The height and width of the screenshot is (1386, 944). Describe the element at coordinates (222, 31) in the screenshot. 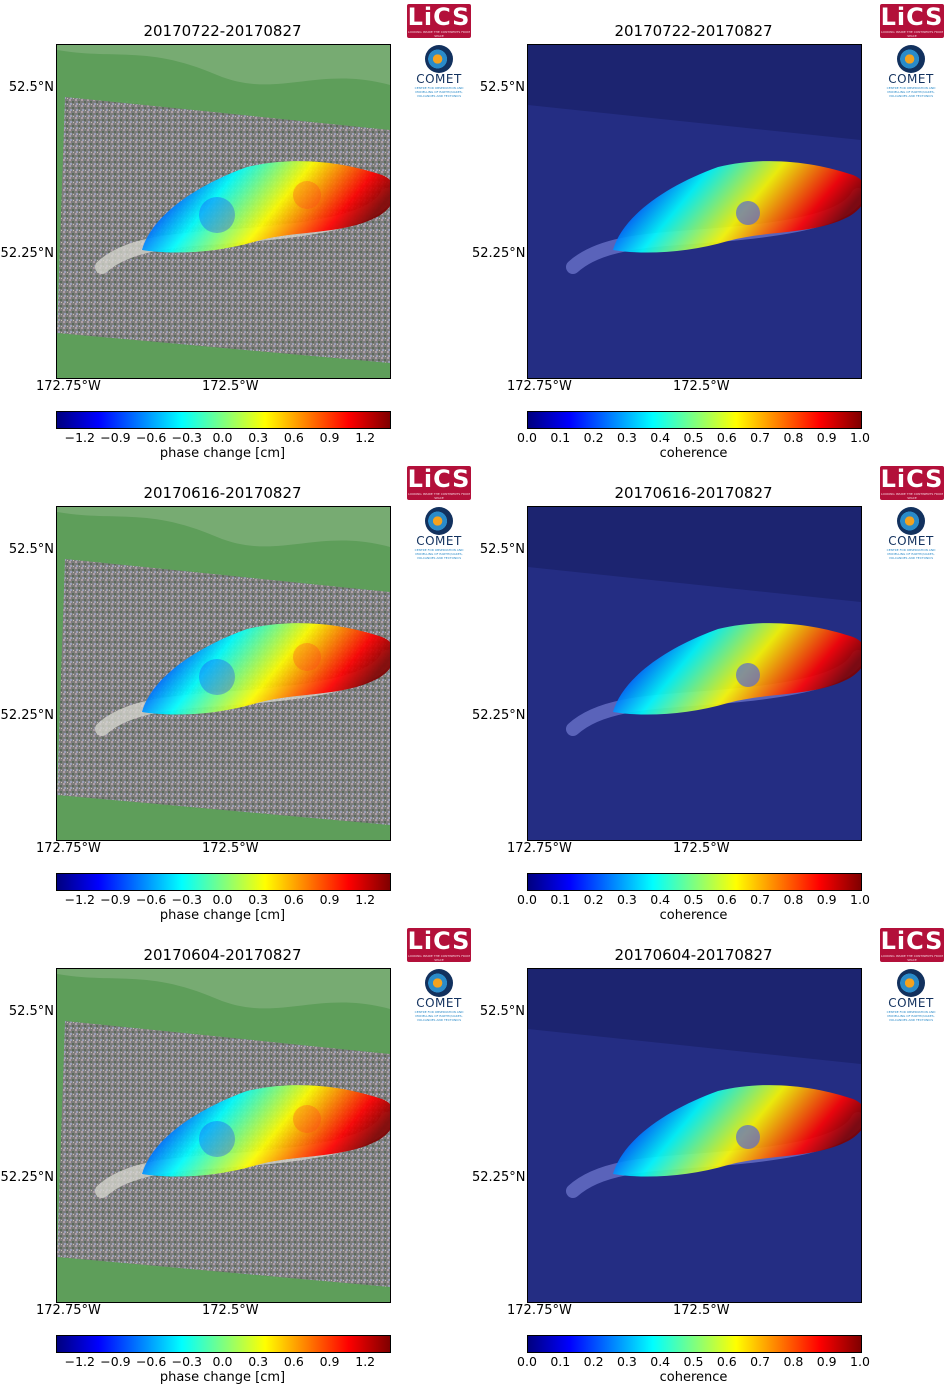

I see `panel-title: 20170722-20170827` at that location.